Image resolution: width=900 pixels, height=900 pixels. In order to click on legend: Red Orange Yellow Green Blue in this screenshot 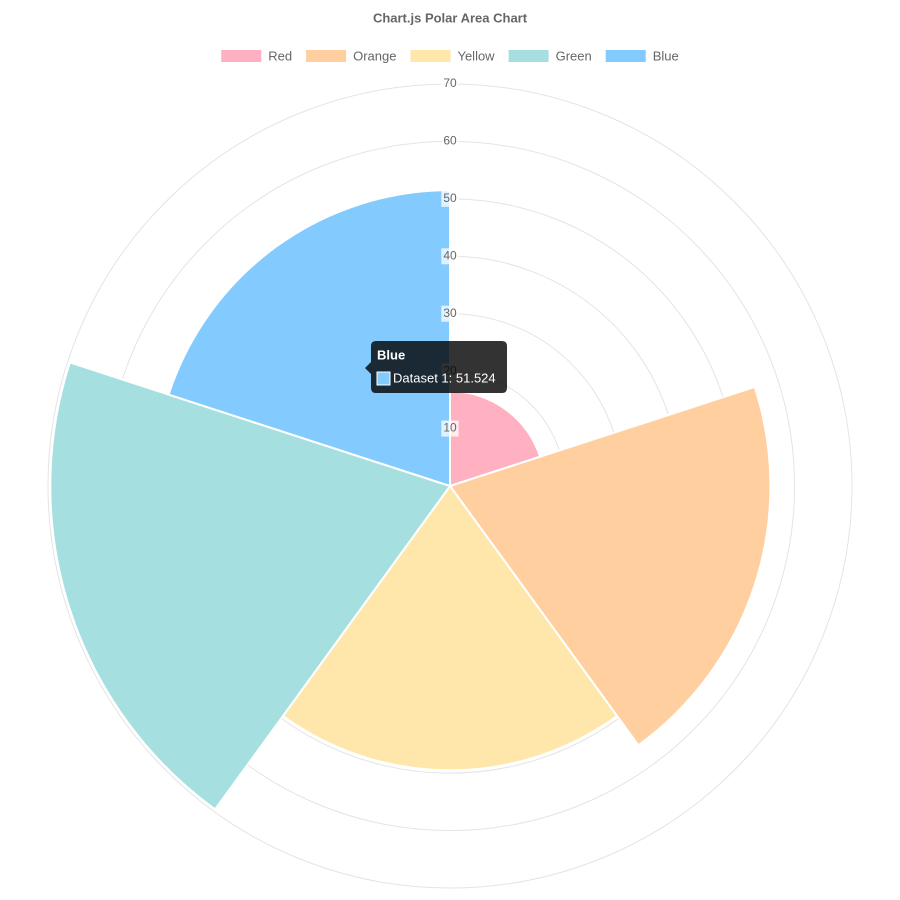, I will do `click(450, 55)`.